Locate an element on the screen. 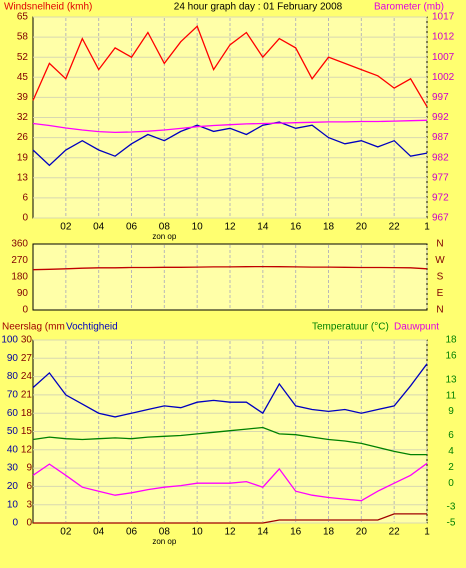 This screenshot has height=568, width=466. y3-tick-label: 3 is located at coordinates (29, 504).